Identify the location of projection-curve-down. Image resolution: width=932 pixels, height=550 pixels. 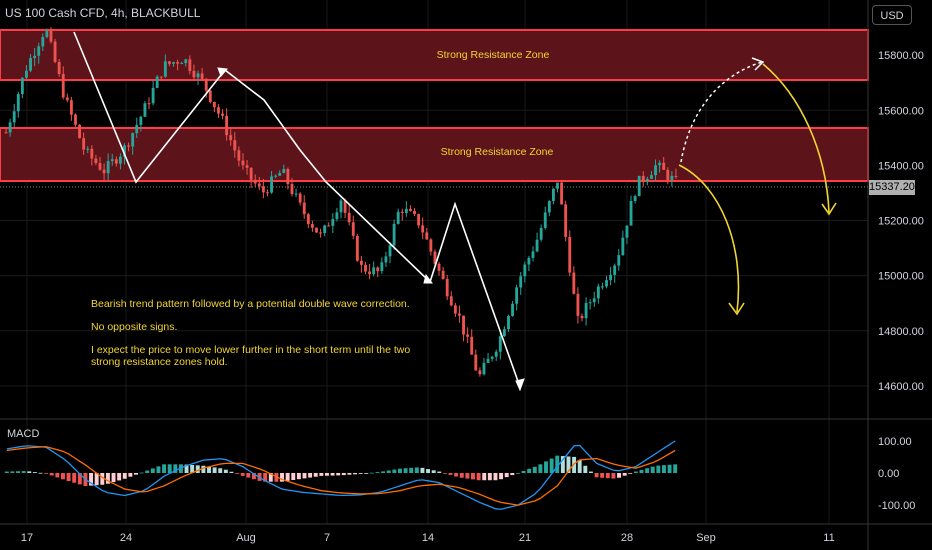
(709, 238).